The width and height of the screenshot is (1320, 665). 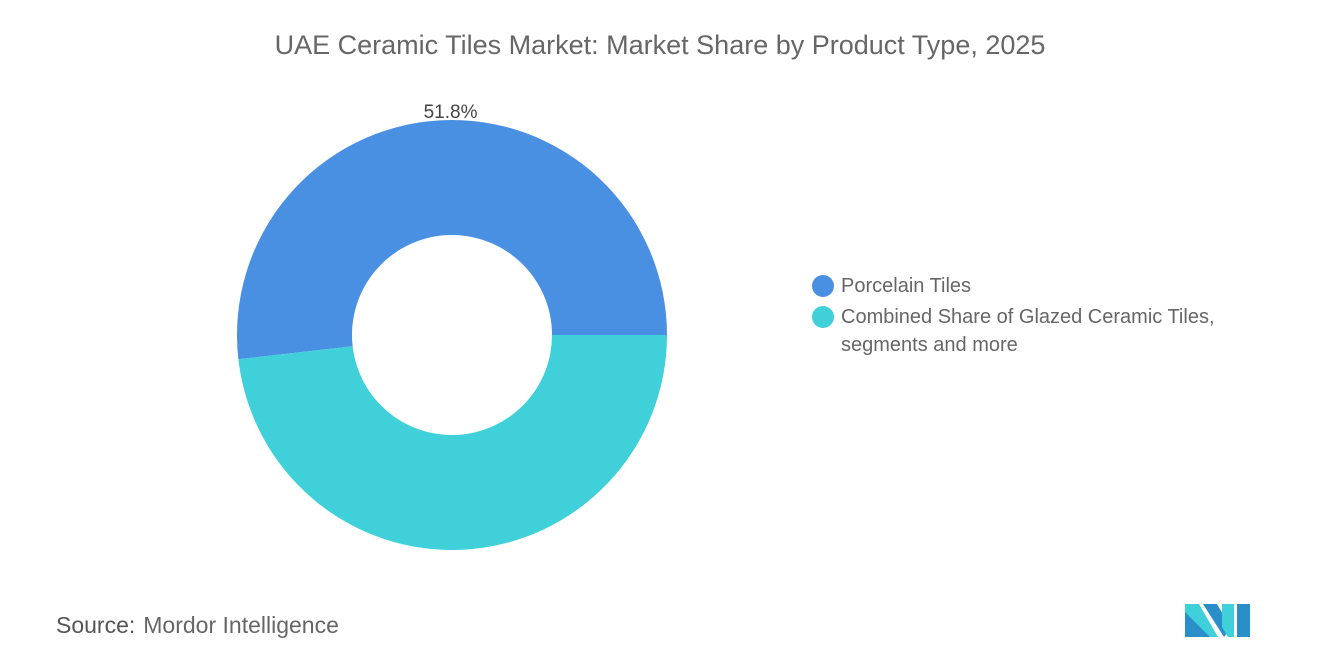 I want to click on legend-item-porcelain: Porcelain Tiles, so click(x=1041, y=286).